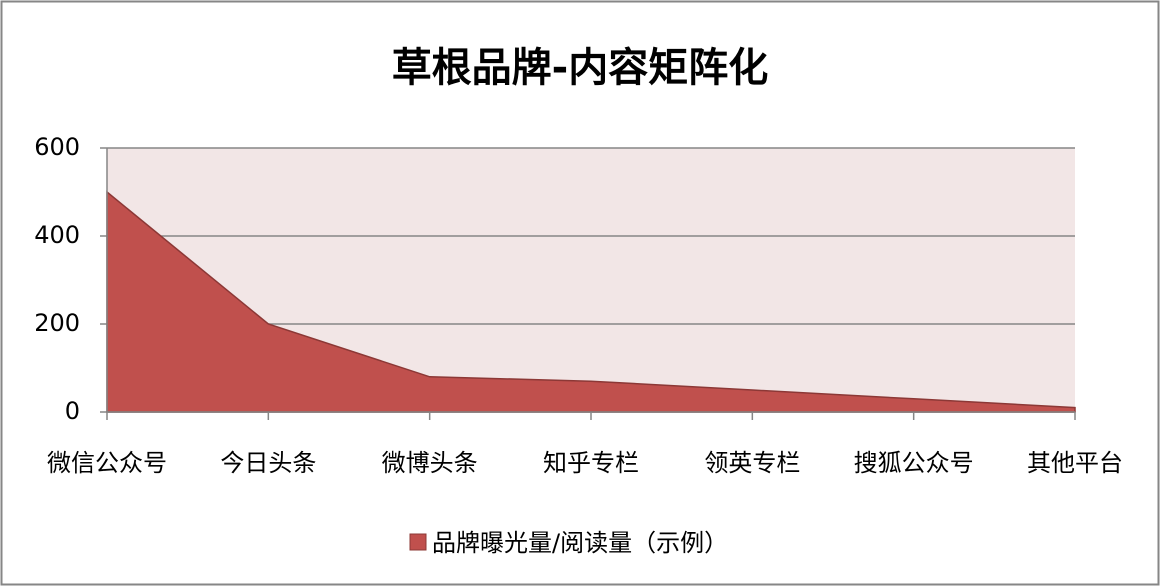 This screenshot has height=588, width=1161. What do you see at coordinates (107, 463) in the screenshot?
I see `x-tick-label: 微信公众号` at bounding box center [107, 463].